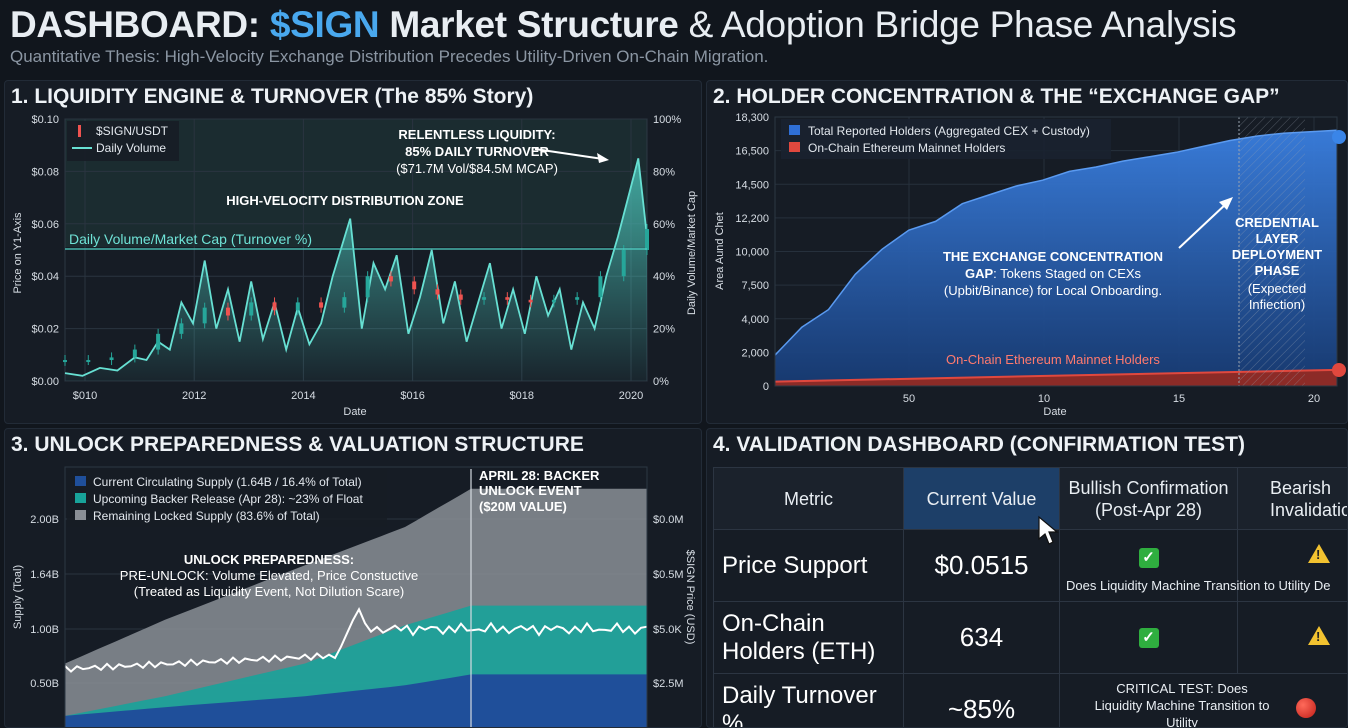 The image size is (1348, 728). What do you see at coordinates (45, 251) in the screenshot?
I see `y-axis-ticks: $0.10 $0.08 $0.06 $0.04 $0.02 $0.00` at bounding box center [45, 251].